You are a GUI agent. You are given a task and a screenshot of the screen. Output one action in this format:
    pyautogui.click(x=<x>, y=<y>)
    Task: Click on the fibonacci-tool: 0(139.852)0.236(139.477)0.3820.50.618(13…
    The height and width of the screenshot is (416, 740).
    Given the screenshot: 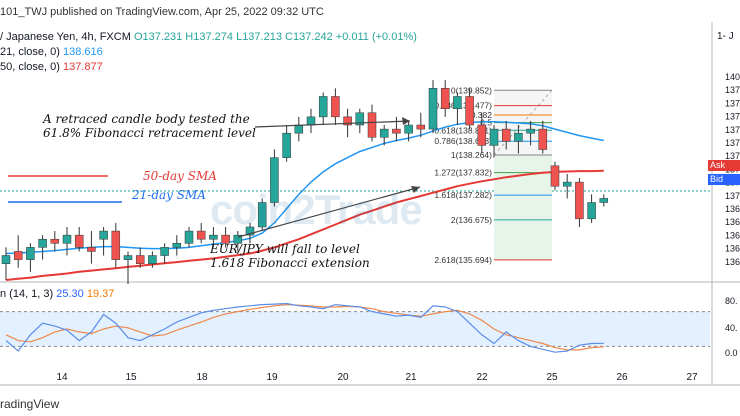 What is the action you would take?
    pyautogui.click(x=493, y=175)
    